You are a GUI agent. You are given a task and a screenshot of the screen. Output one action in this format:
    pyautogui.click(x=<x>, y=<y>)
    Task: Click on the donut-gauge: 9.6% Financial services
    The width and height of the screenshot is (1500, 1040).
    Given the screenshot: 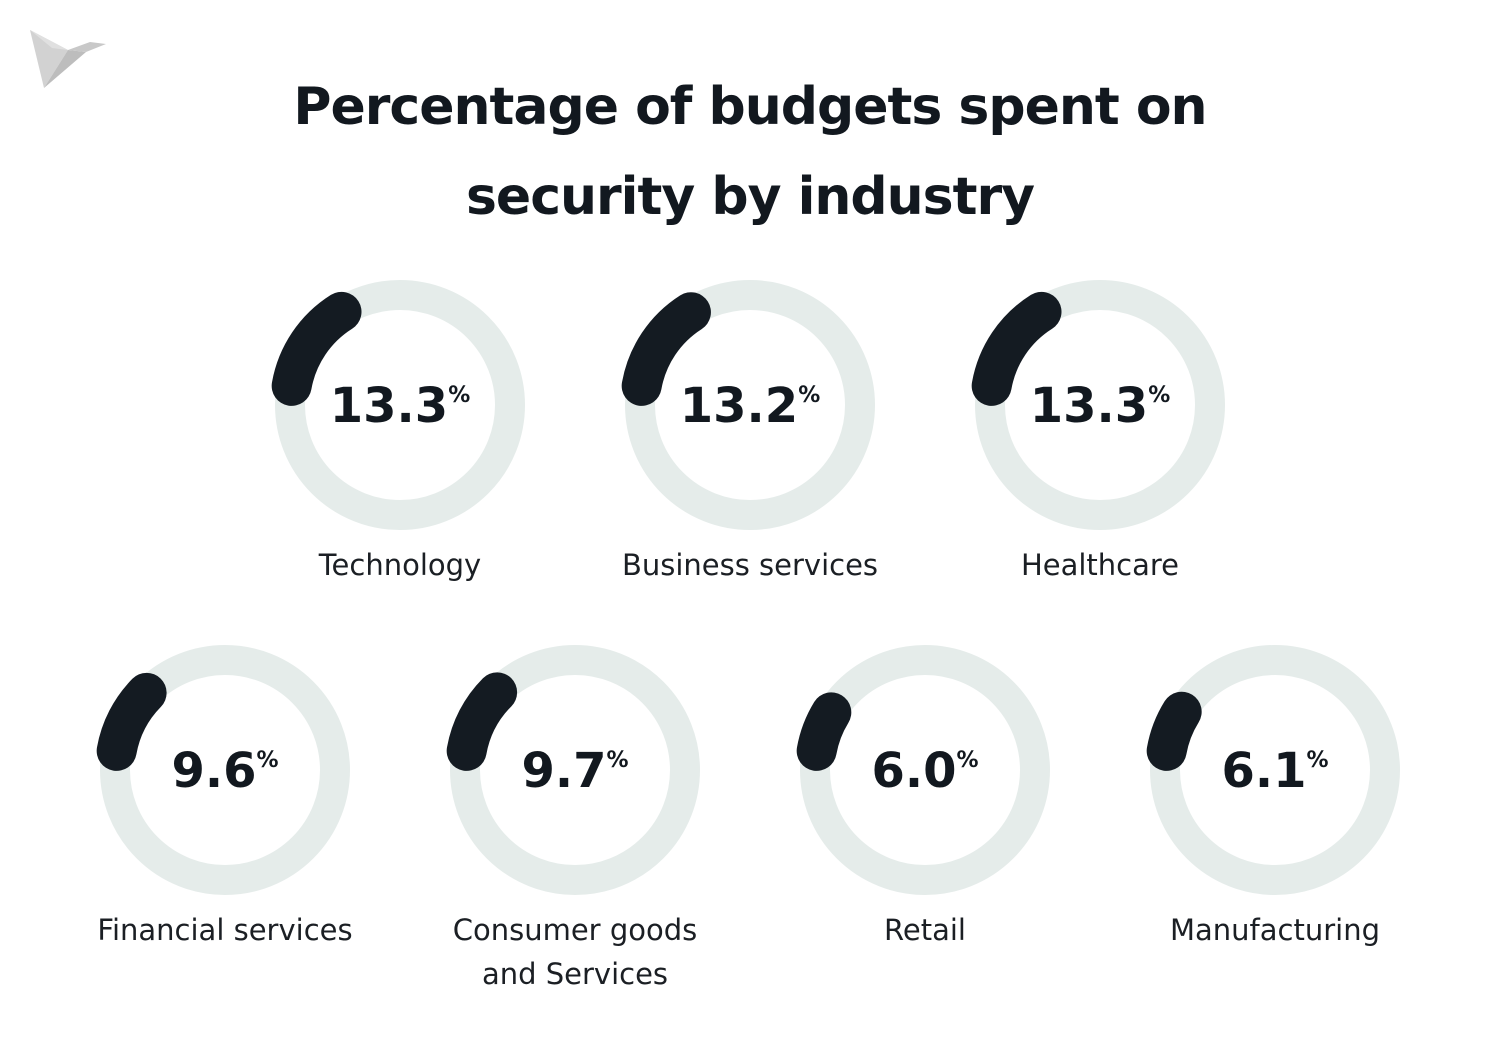 What is the action you would take?
    pyautogui.click(x=224, y=796)
    